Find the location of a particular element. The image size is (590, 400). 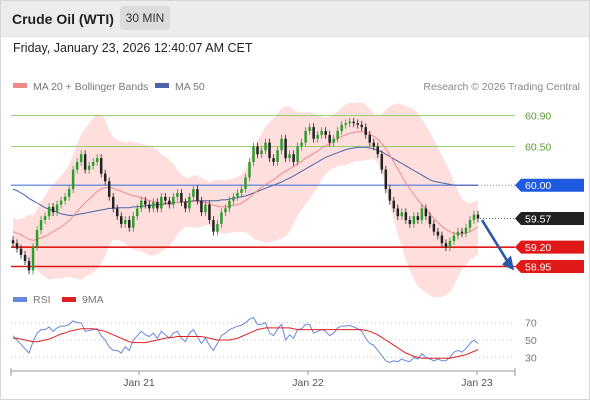

pivot-label-box is located at coordinates (549, 185).